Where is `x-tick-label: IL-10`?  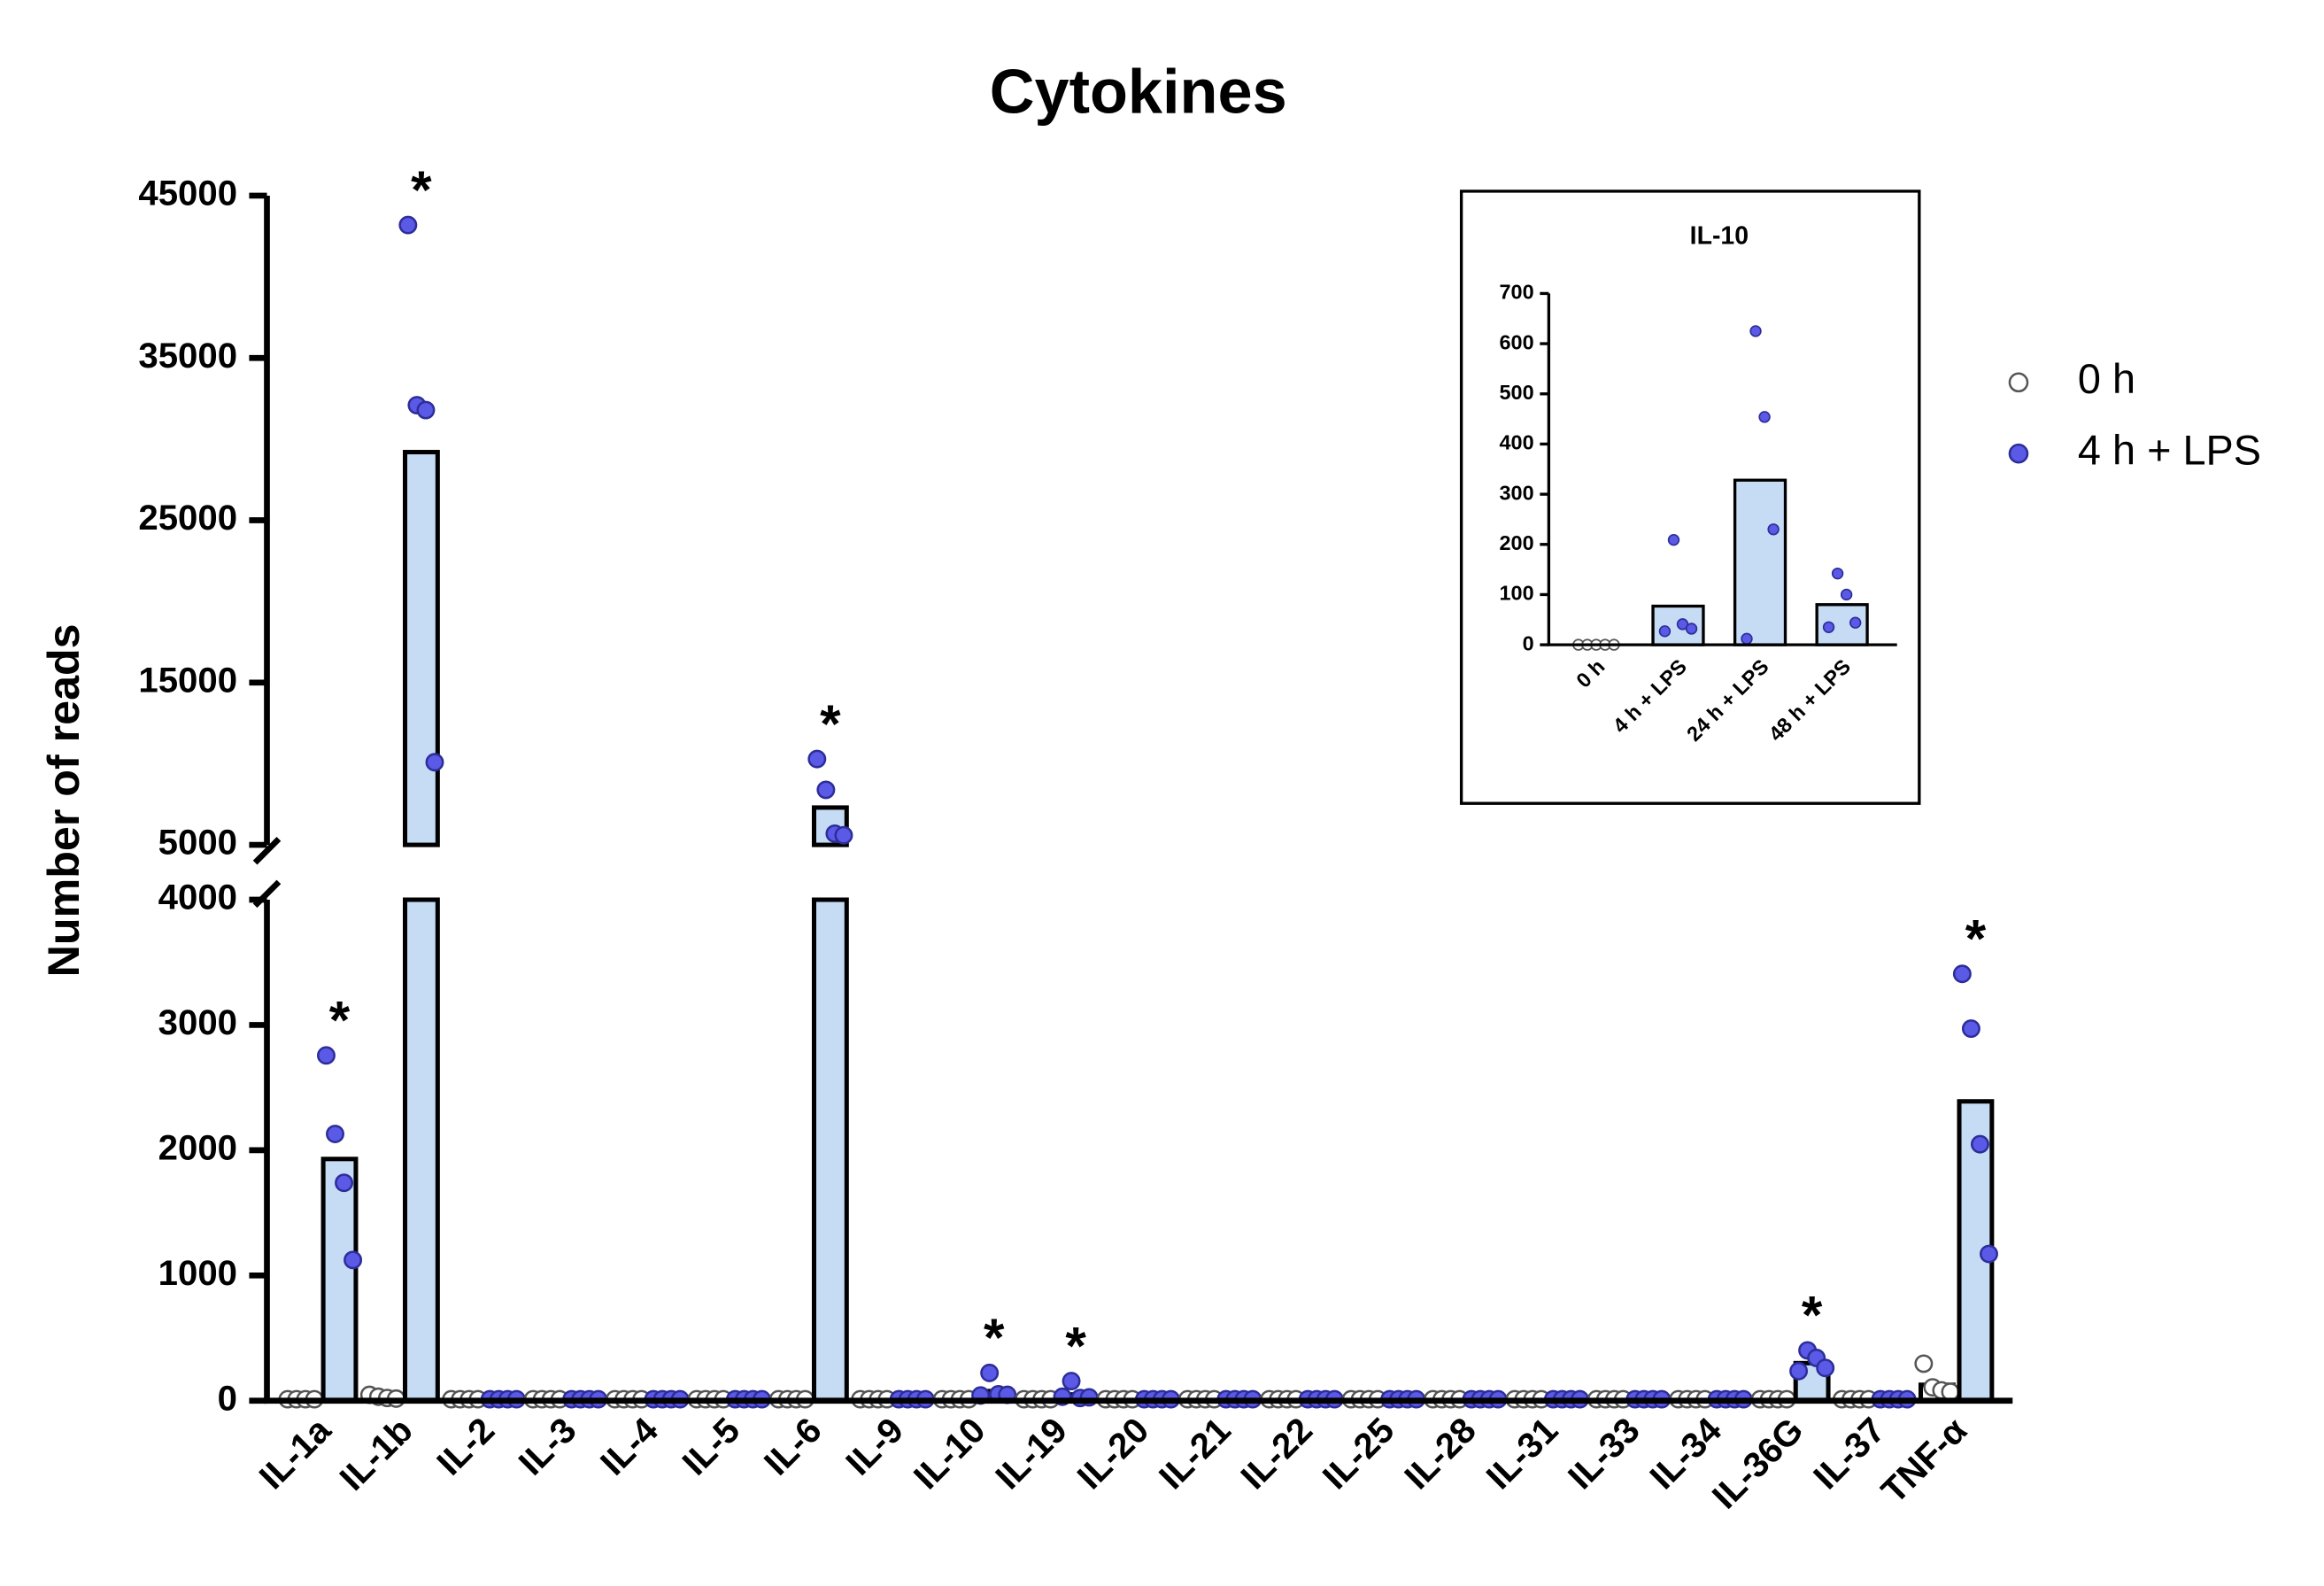 x-tick-label: IL-10 is located at coordinates (949, 1453).